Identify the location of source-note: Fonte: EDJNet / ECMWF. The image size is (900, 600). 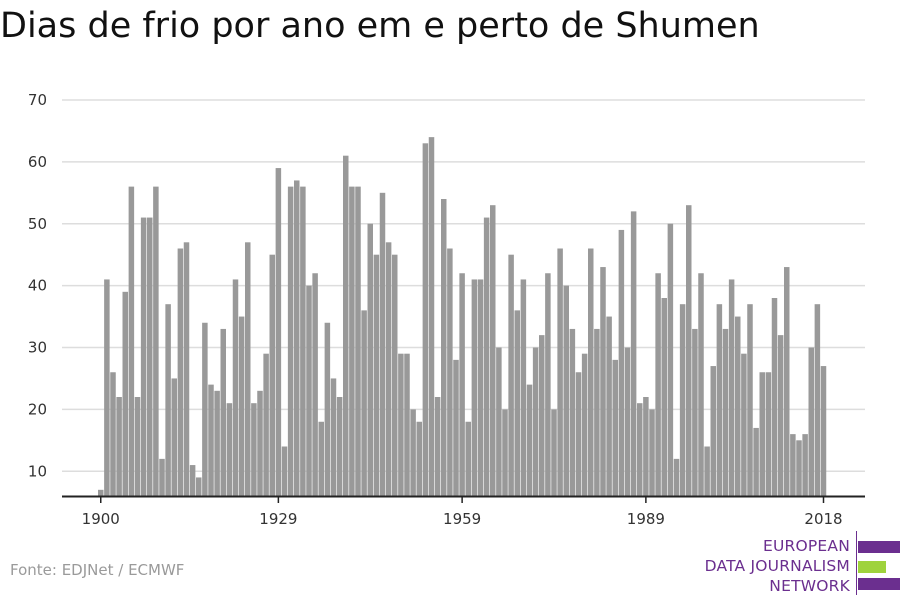
(97, 570).